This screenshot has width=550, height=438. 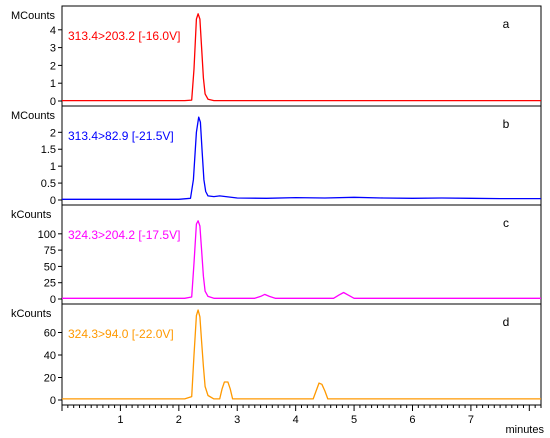 I want to click on y-tick-label: 3, so click(x=53, y=49).